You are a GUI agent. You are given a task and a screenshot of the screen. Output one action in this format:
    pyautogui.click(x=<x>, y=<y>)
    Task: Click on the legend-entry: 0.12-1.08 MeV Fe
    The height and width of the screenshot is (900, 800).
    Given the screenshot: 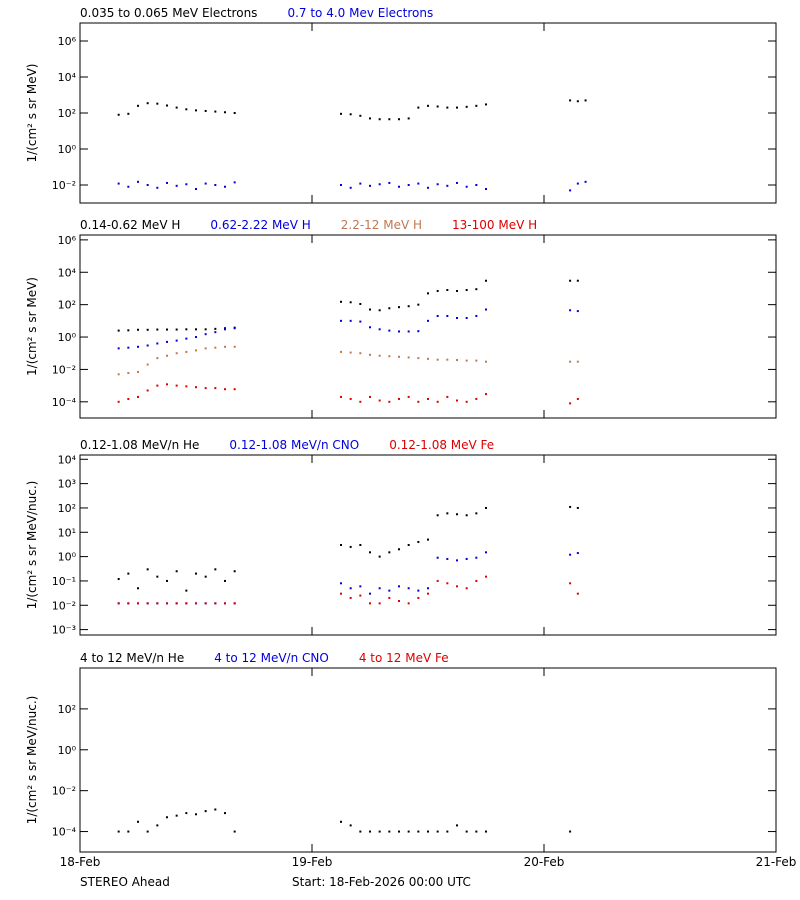 What is the action you would take?
    pyautogui.click(x=441, y=445)
    